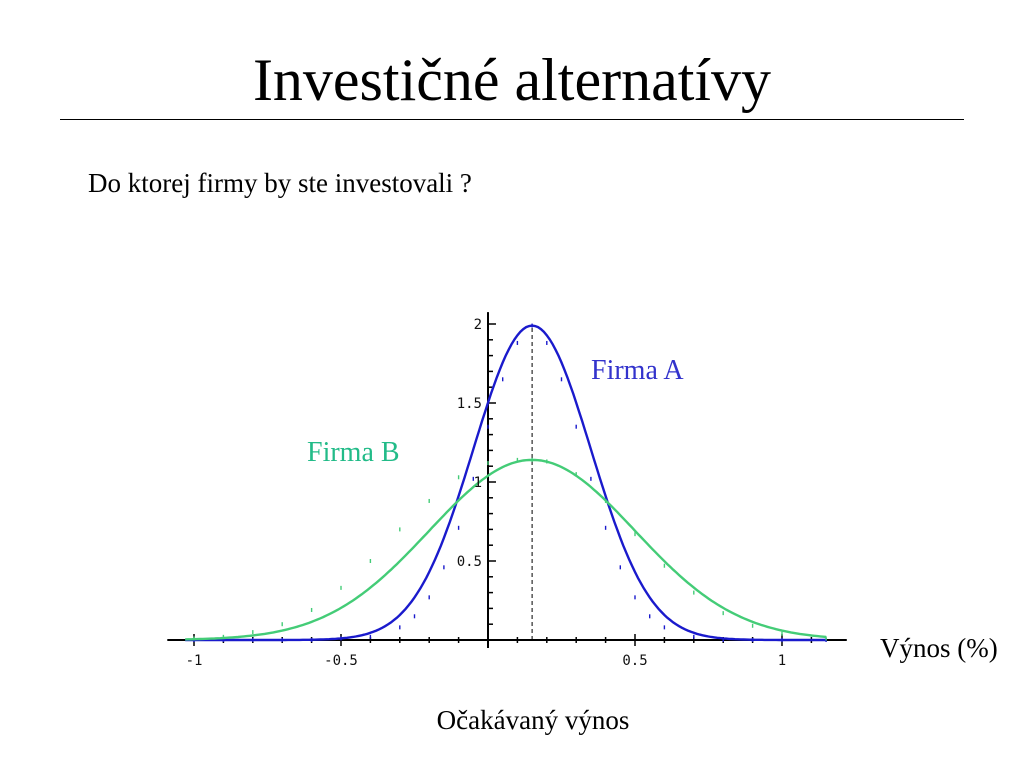  I want to click on y-tick-label: 1, so click(478, 483).